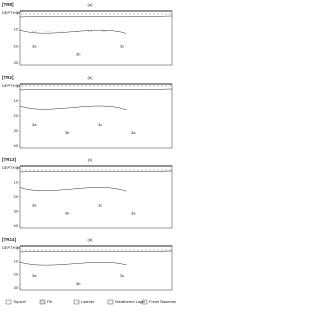 The width and height of the screenshot is (320, 317). I want to click on panel-letter: (c), so click(90, 159).